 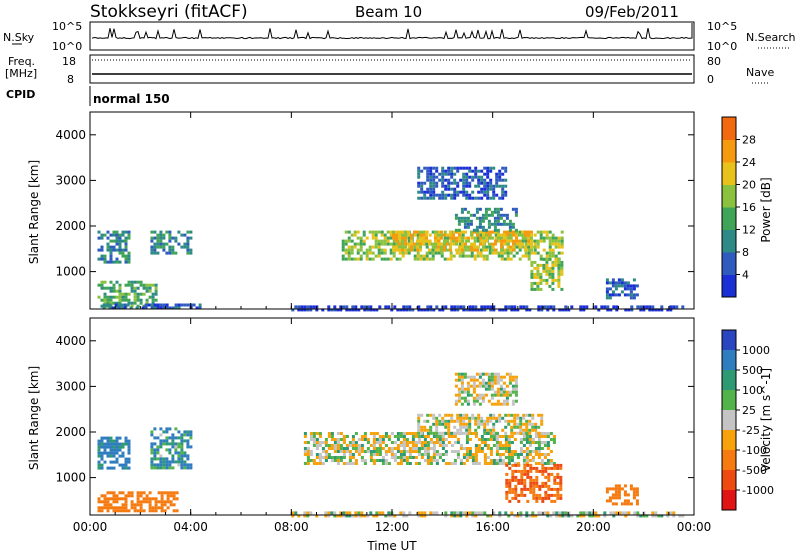 I want to click on power-cb-tick-label-5: 24, so click(x=749, y=162).